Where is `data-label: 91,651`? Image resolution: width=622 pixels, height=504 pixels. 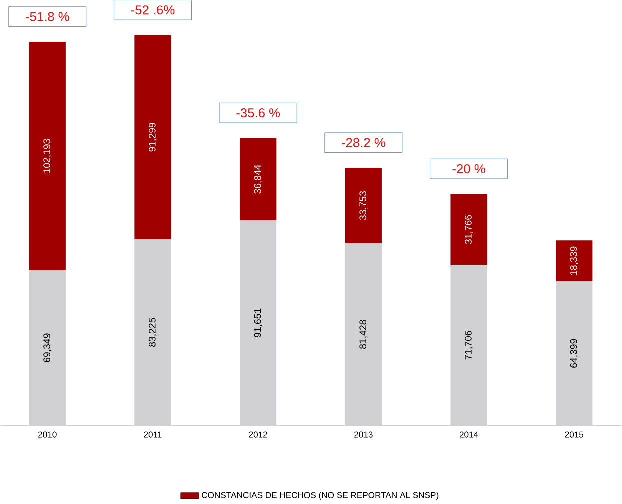
data-label: 91,651 is located at coordinates (258, 323).